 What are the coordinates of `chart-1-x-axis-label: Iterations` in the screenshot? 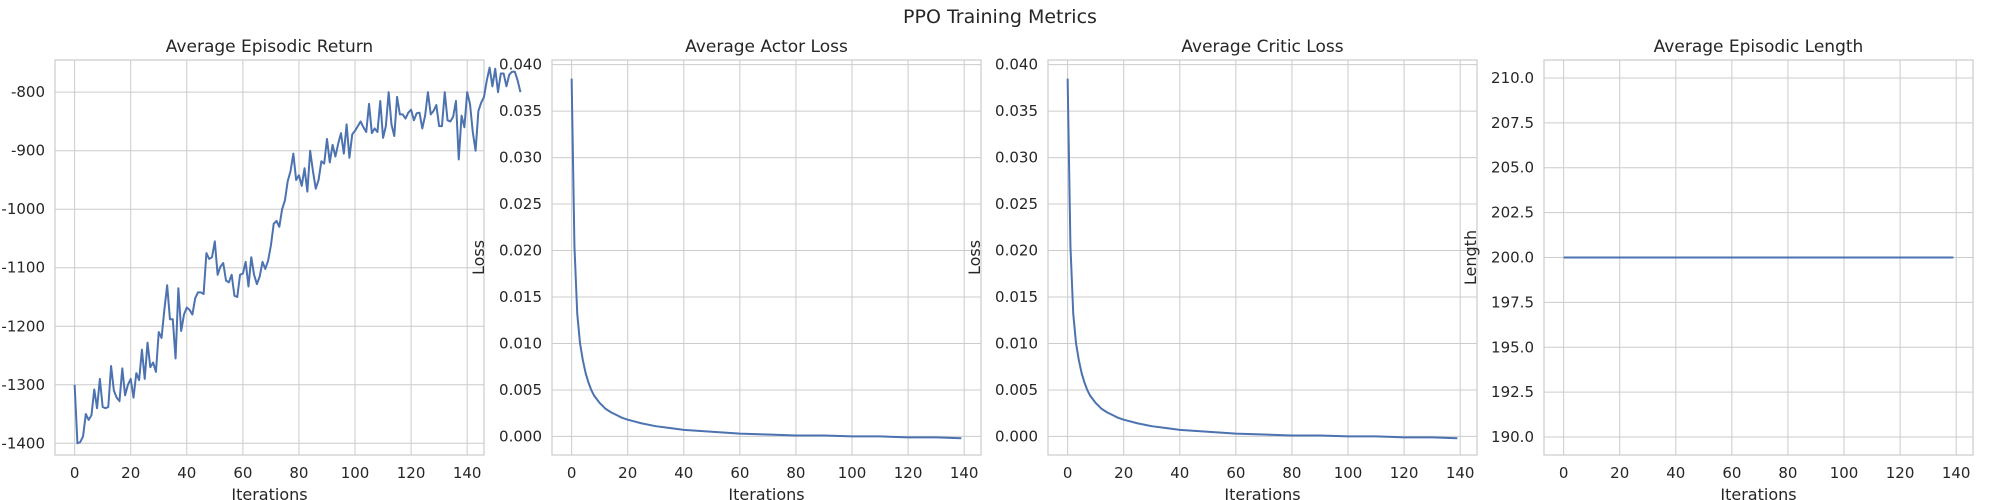 It's located at (269, 492).